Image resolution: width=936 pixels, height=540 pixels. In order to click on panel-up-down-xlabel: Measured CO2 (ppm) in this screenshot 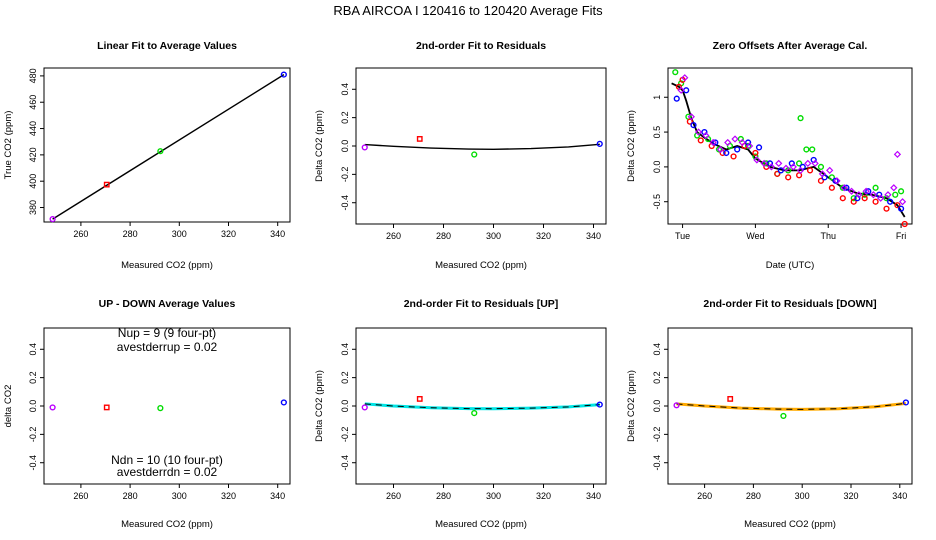, I will do `click(167, 524)`.